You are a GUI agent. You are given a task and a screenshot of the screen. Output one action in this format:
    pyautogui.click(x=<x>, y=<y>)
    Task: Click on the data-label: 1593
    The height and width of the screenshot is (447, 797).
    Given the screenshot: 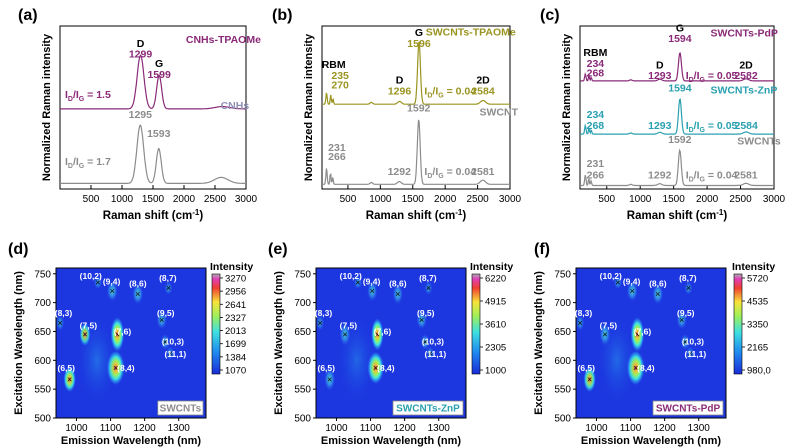 What is the action you would take?
    pyautogui.click(x=159, y=134)
    